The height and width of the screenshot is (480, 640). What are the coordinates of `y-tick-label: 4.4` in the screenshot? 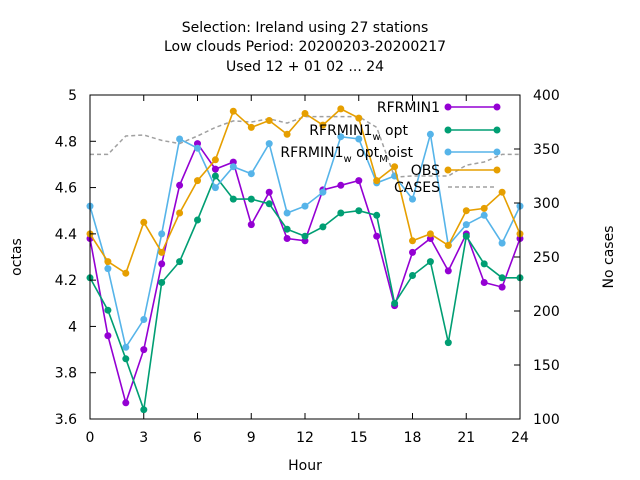 It's located at (66, 235).